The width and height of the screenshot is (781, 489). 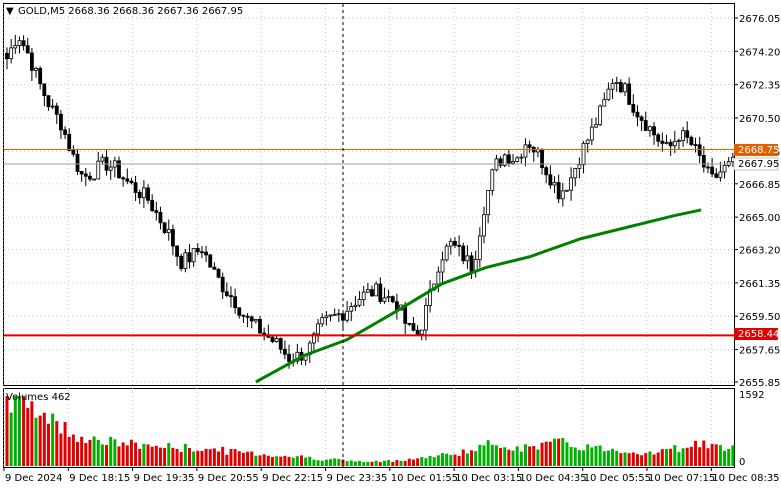 What do you see at coordinates (756, 150) in the screenshot?
I see `orange-level-tag: 2668.75` at bounding box center [756, 150].